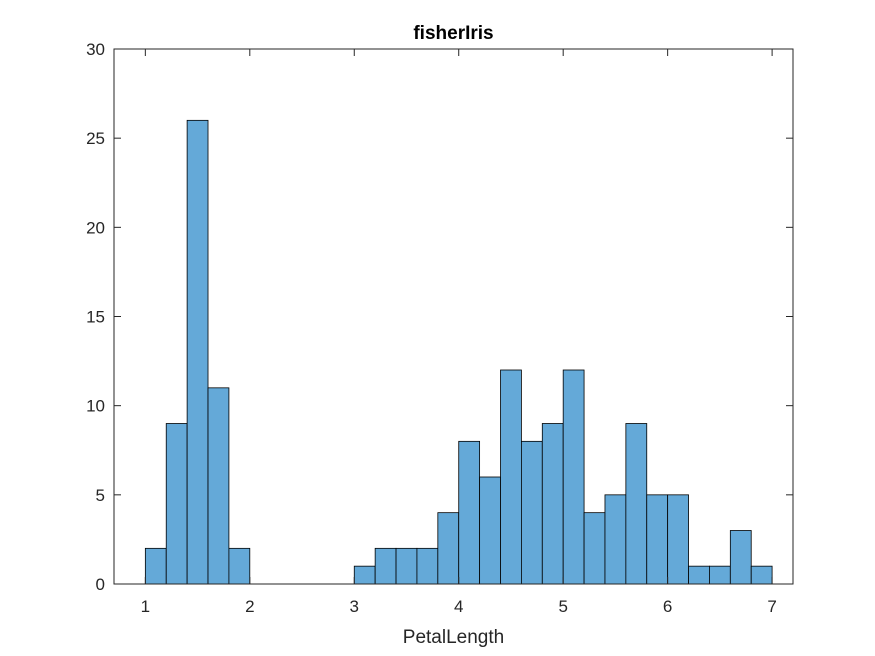 This screenshot has width=875, height=656. What do you see at coordinates (667, 606) in the screenshot?
I see `x-tick-label: 6` at bounding box center [667, 606].